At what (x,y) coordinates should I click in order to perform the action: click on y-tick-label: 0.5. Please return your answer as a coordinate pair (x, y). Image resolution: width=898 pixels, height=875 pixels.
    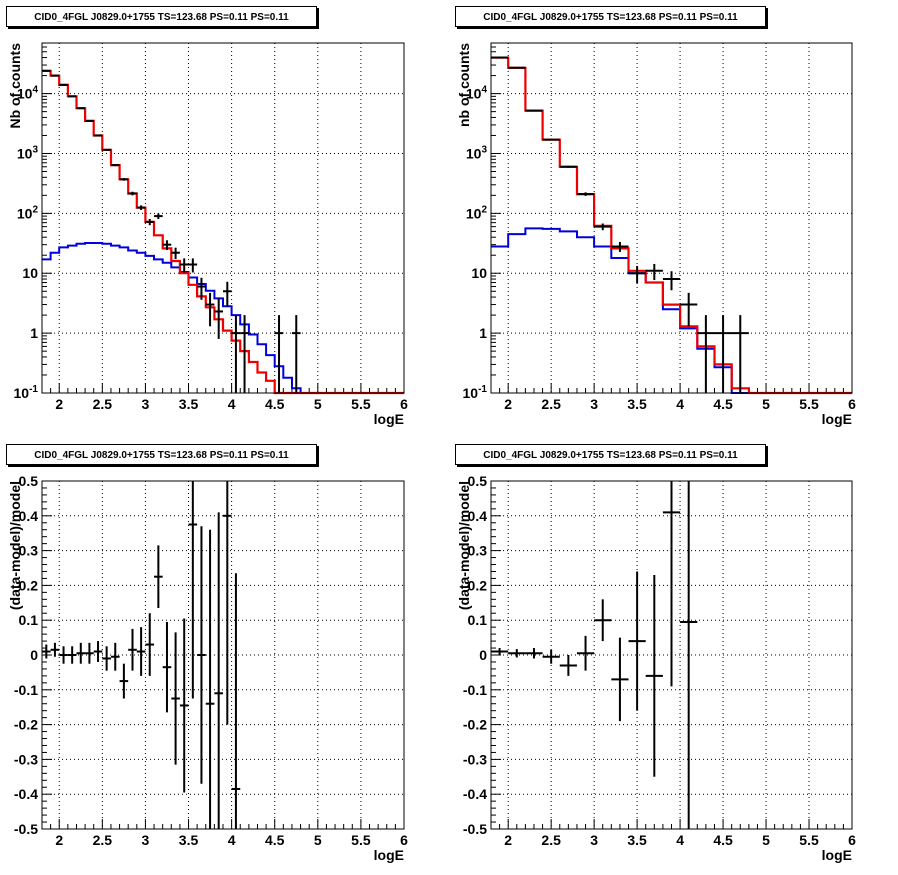
    Looking at the image, I should click on (478, 481).